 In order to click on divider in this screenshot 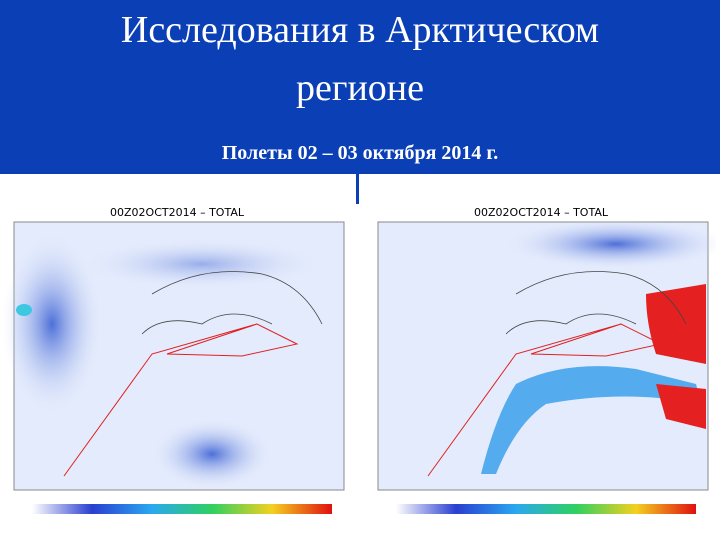, I will do `click(357, 189)`.